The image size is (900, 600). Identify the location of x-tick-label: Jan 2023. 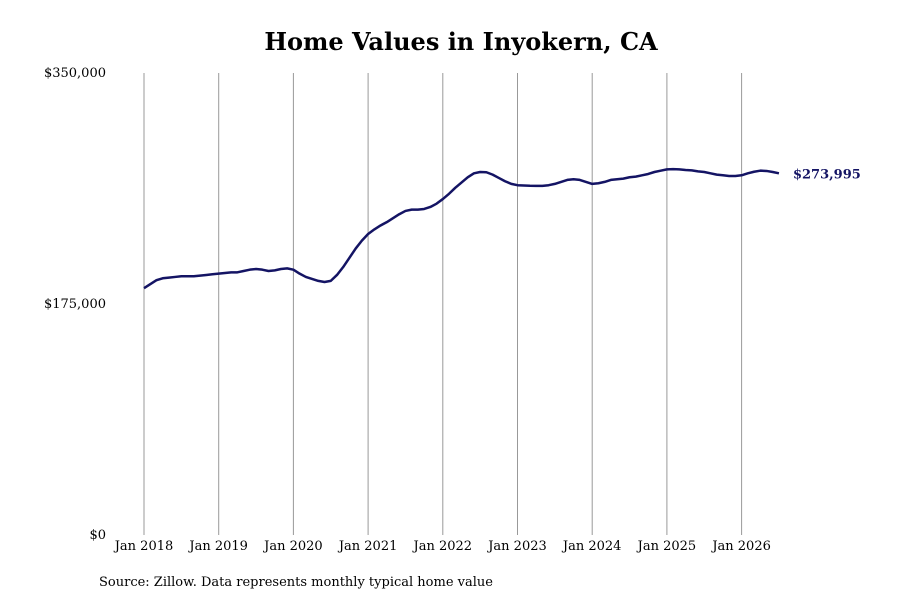
(516, 546).